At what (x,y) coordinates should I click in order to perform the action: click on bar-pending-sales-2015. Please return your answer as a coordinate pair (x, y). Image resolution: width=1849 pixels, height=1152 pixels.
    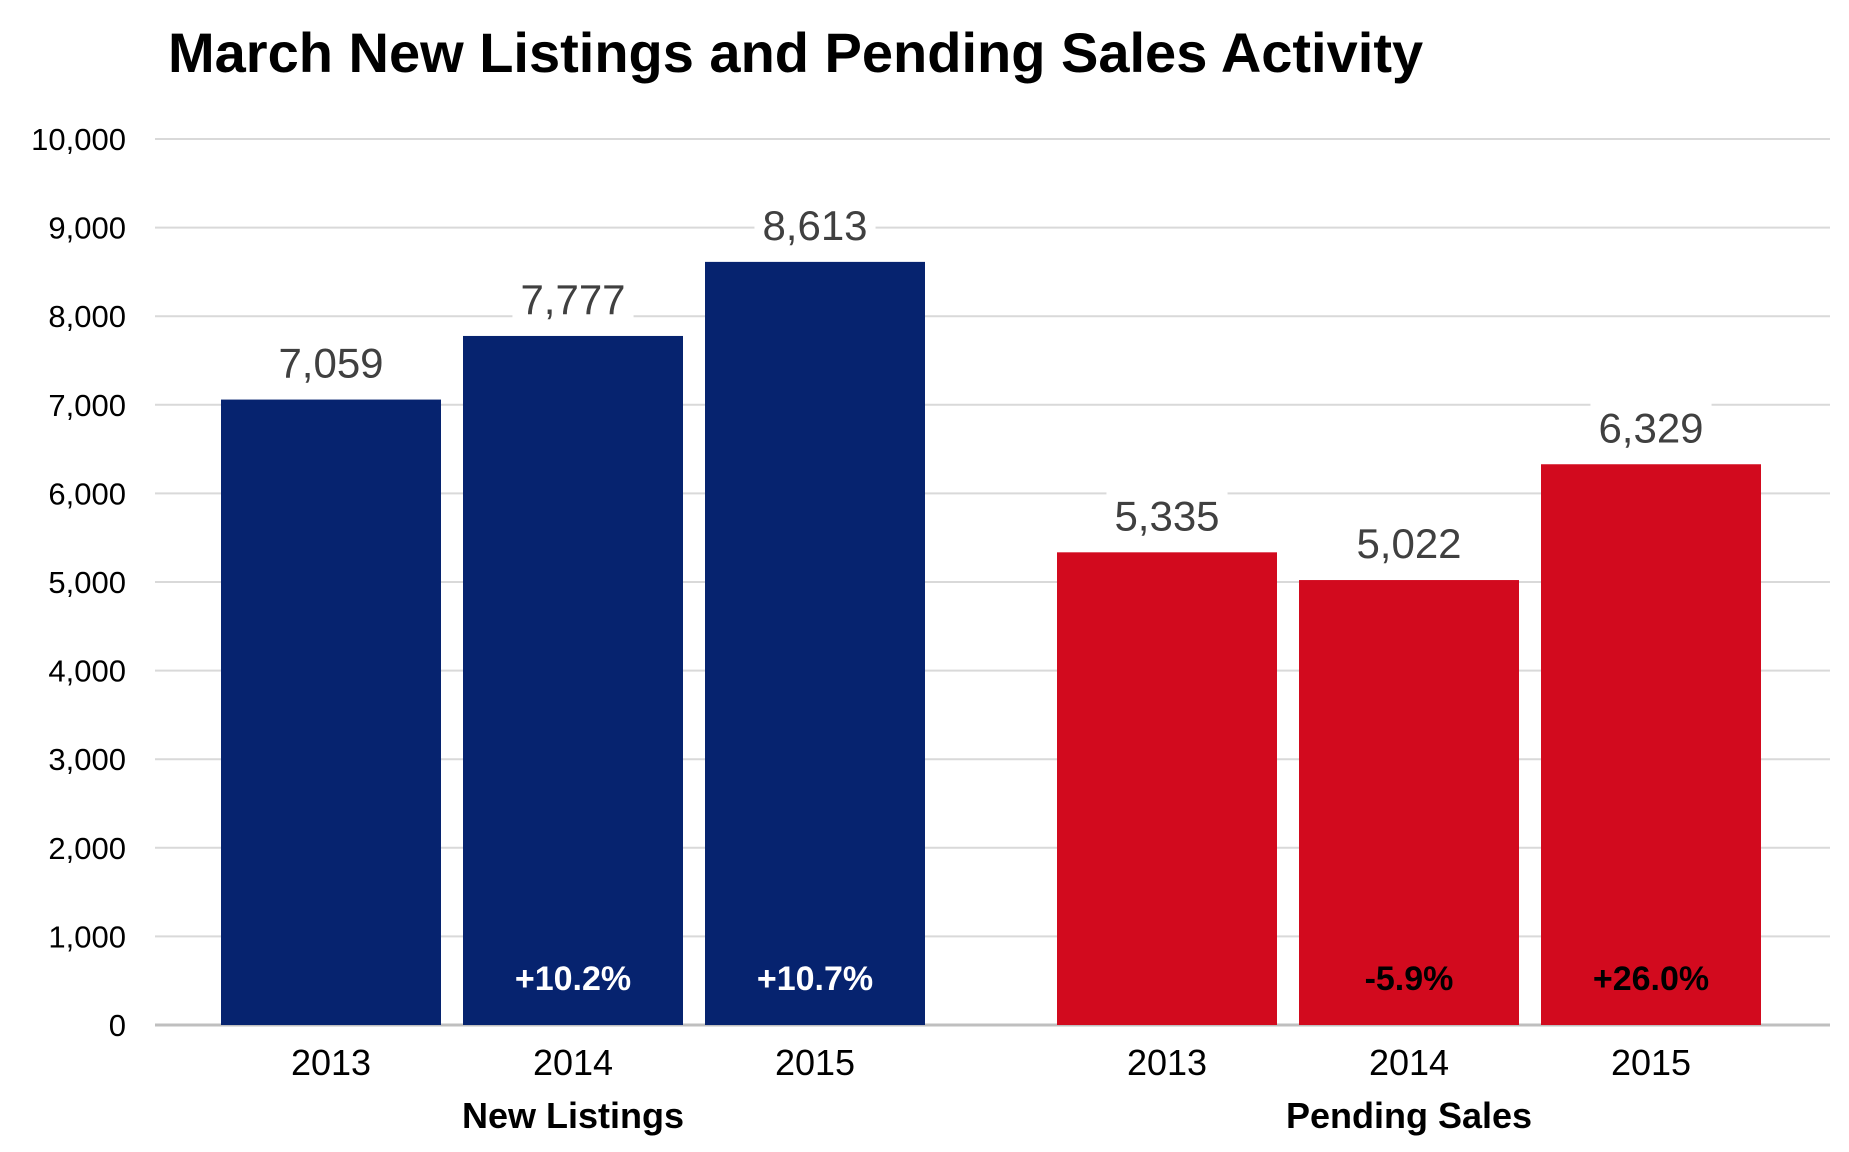
    Looking at the image, I should click on (1651, 744).